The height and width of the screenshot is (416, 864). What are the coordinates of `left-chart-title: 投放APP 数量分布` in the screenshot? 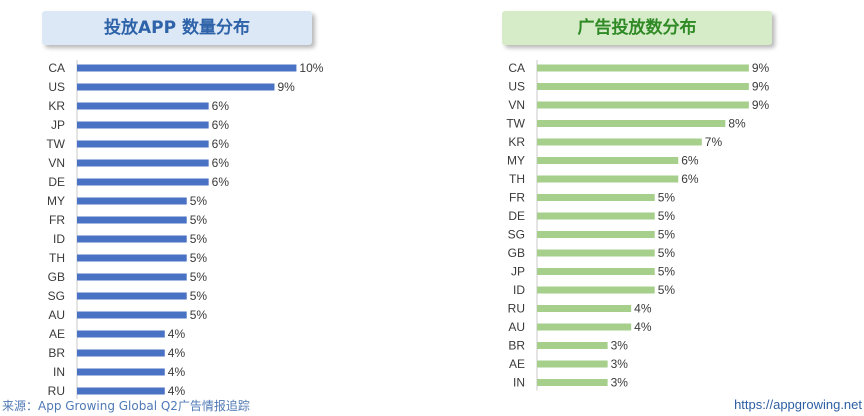 It's located at (177, 28).